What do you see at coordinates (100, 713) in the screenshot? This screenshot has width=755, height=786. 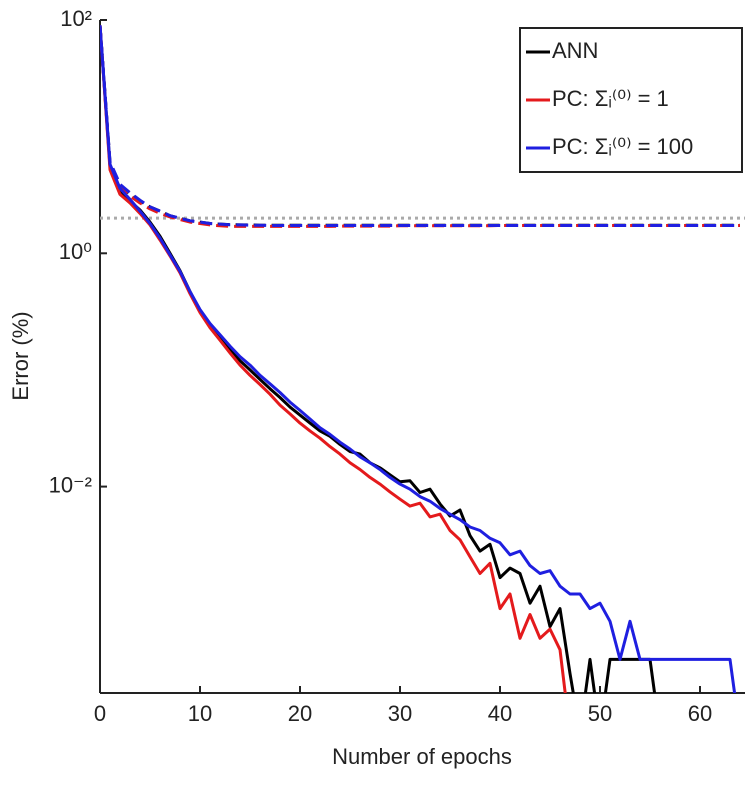 I see `x-tick-label: 0` at bounding box center [100, 713].